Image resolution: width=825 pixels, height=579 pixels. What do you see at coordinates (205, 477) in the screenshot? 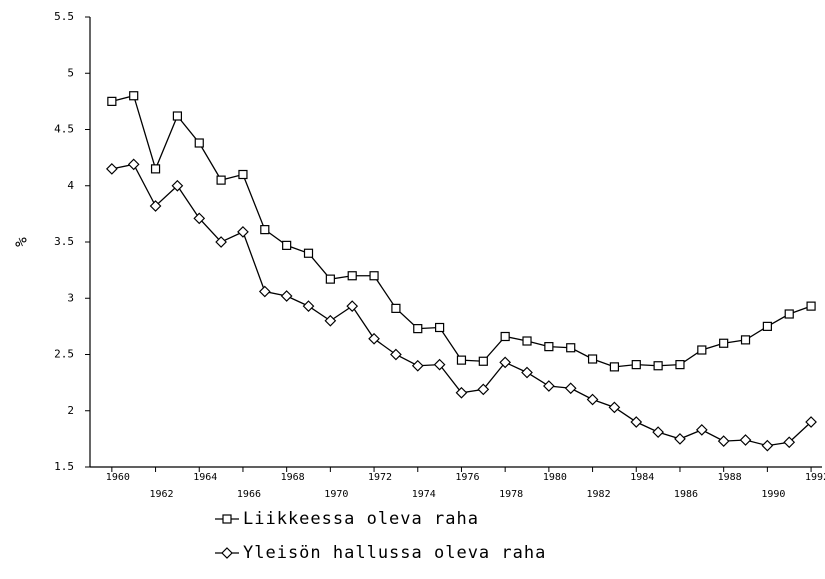
I see `x-tick-label: 1964` at bounding box center [205, 477].